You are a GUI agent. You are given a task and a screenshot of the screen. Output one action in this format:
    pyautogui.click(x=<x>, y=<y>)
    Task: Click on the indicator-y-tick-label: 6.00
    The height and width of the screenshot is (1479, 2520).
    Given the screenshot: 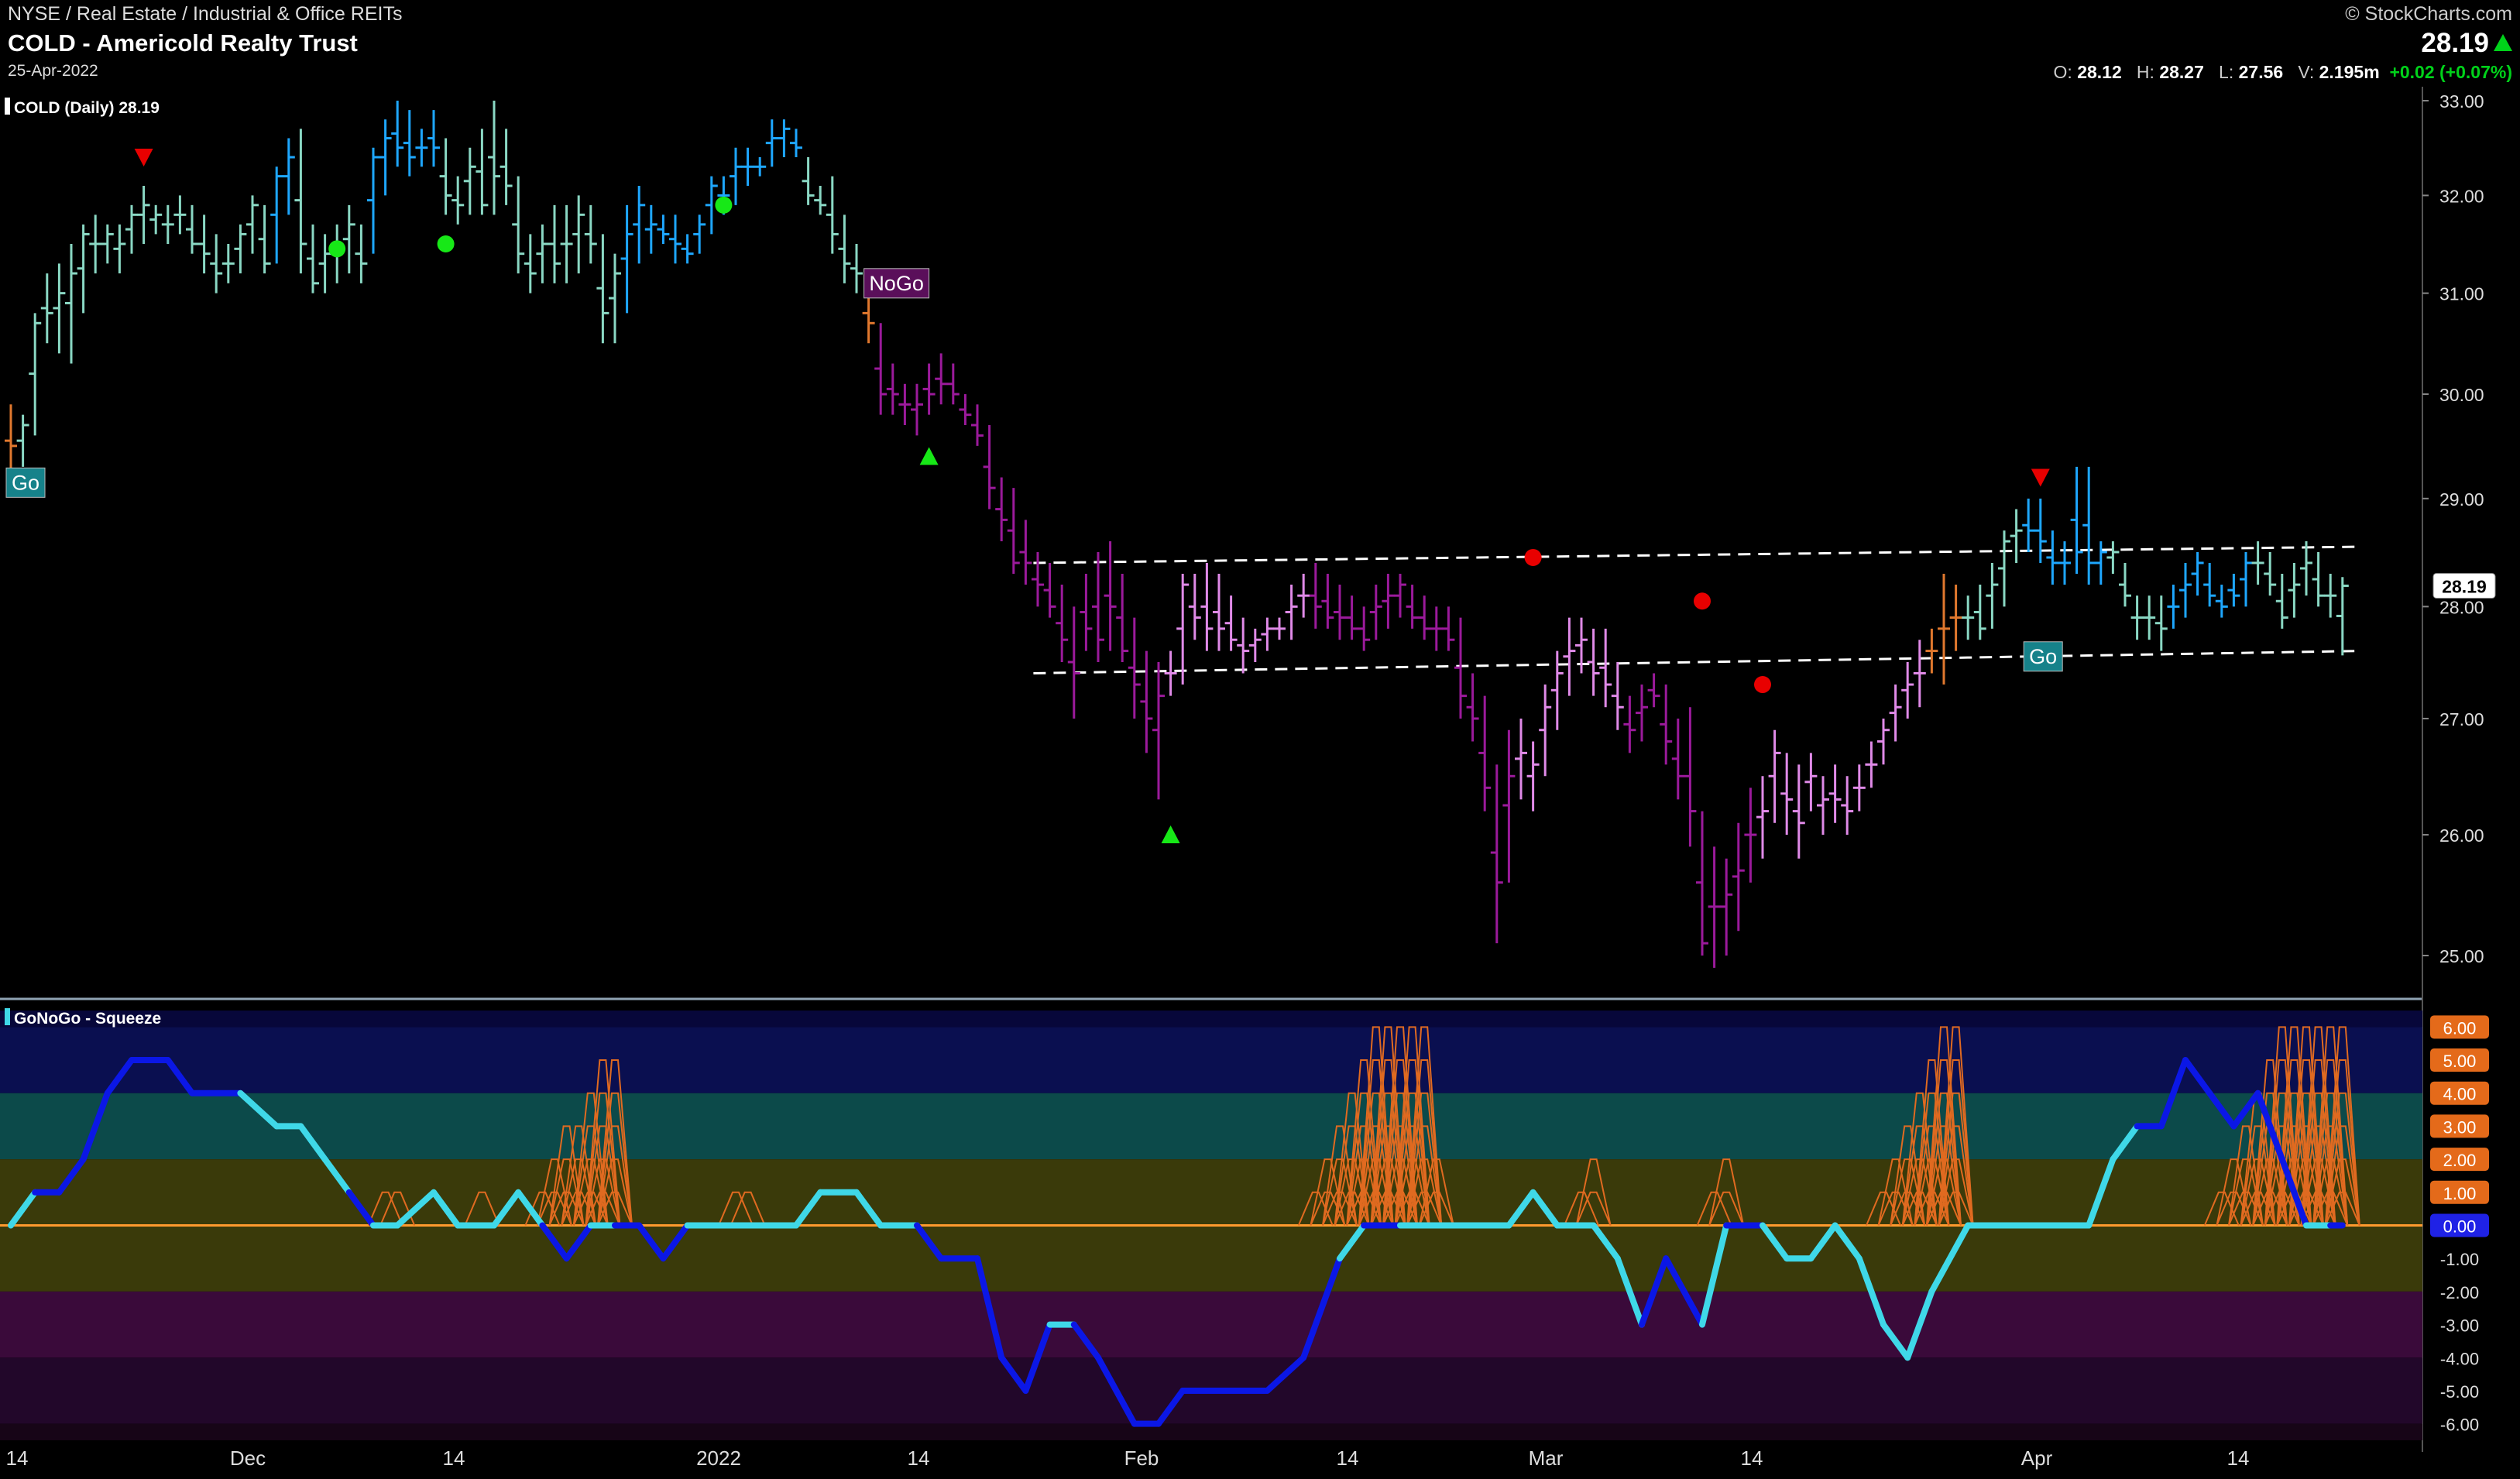 What is the action you would take?
    pyautogui.click(x=2460, y=1028)
    